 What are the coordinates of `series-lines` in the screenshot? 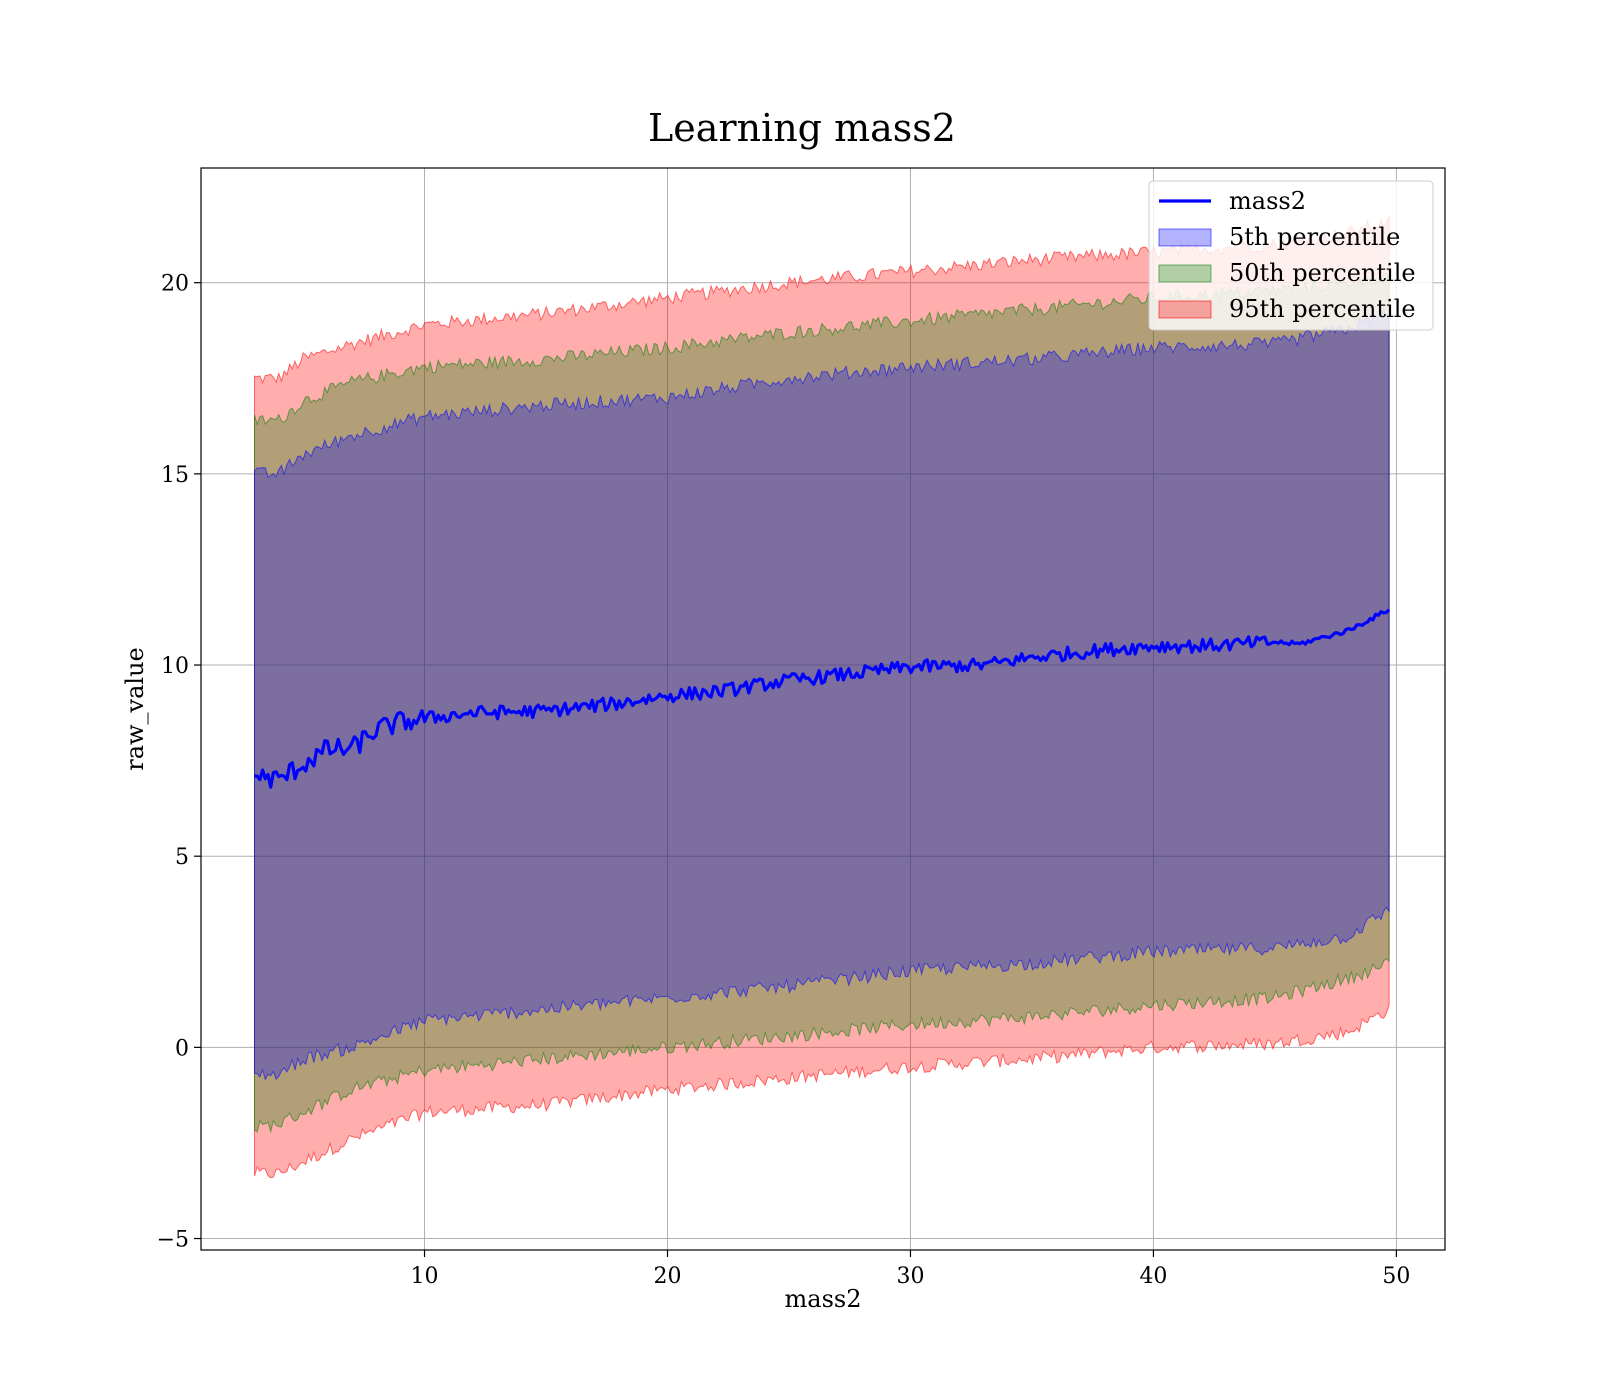 It's located at (822, 698).